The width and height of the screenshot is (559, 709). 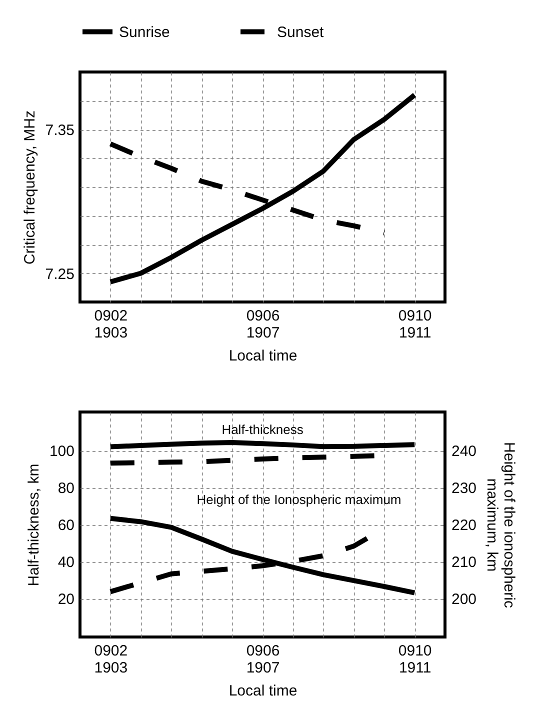 I want to click on y2-tick-label: 240, so click(x=464, y=451).